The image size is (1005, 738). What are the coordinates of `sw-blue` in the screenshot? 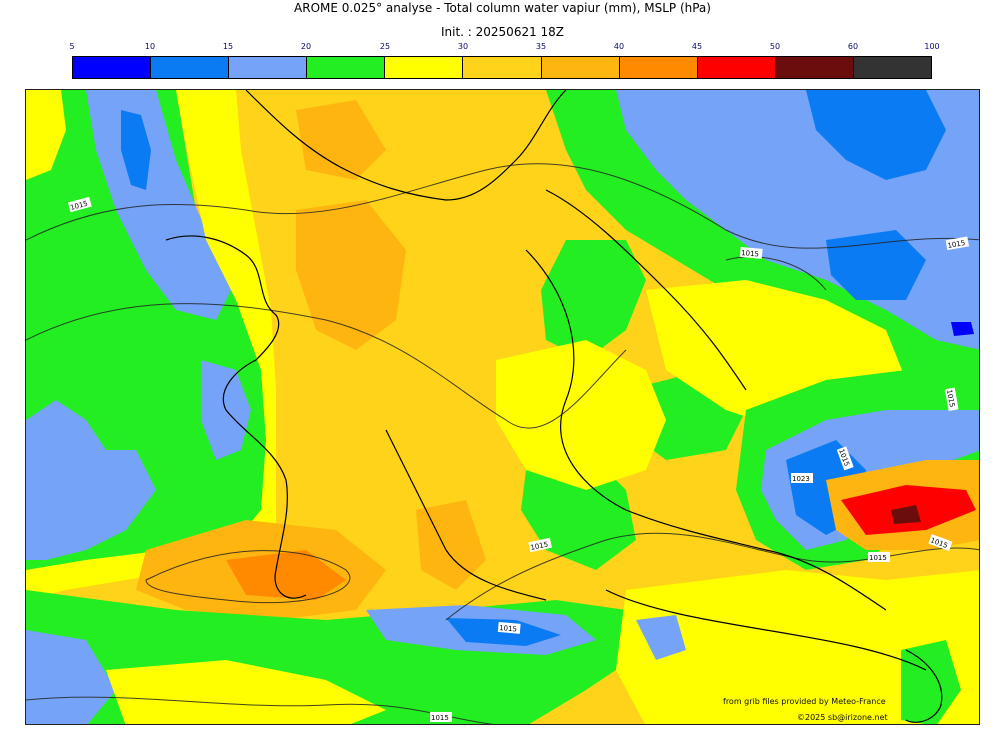 It's located at (71, 677).